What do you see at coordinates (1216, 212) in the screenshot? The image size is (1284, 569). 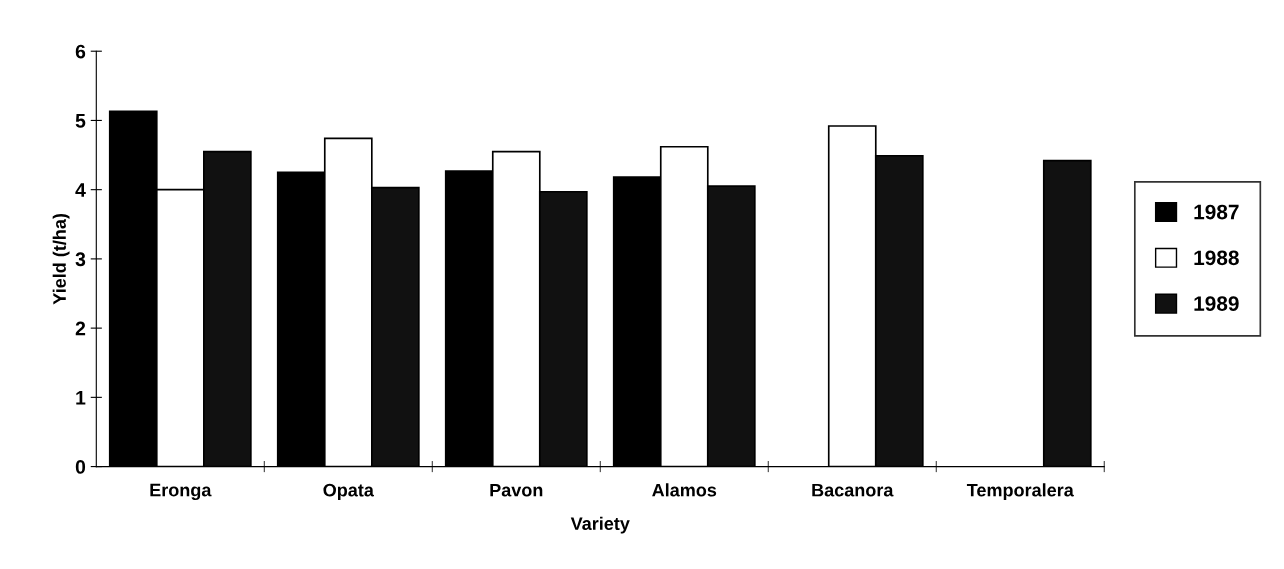 I see `legend-label: 1987` at bounding box center [1216, 212].